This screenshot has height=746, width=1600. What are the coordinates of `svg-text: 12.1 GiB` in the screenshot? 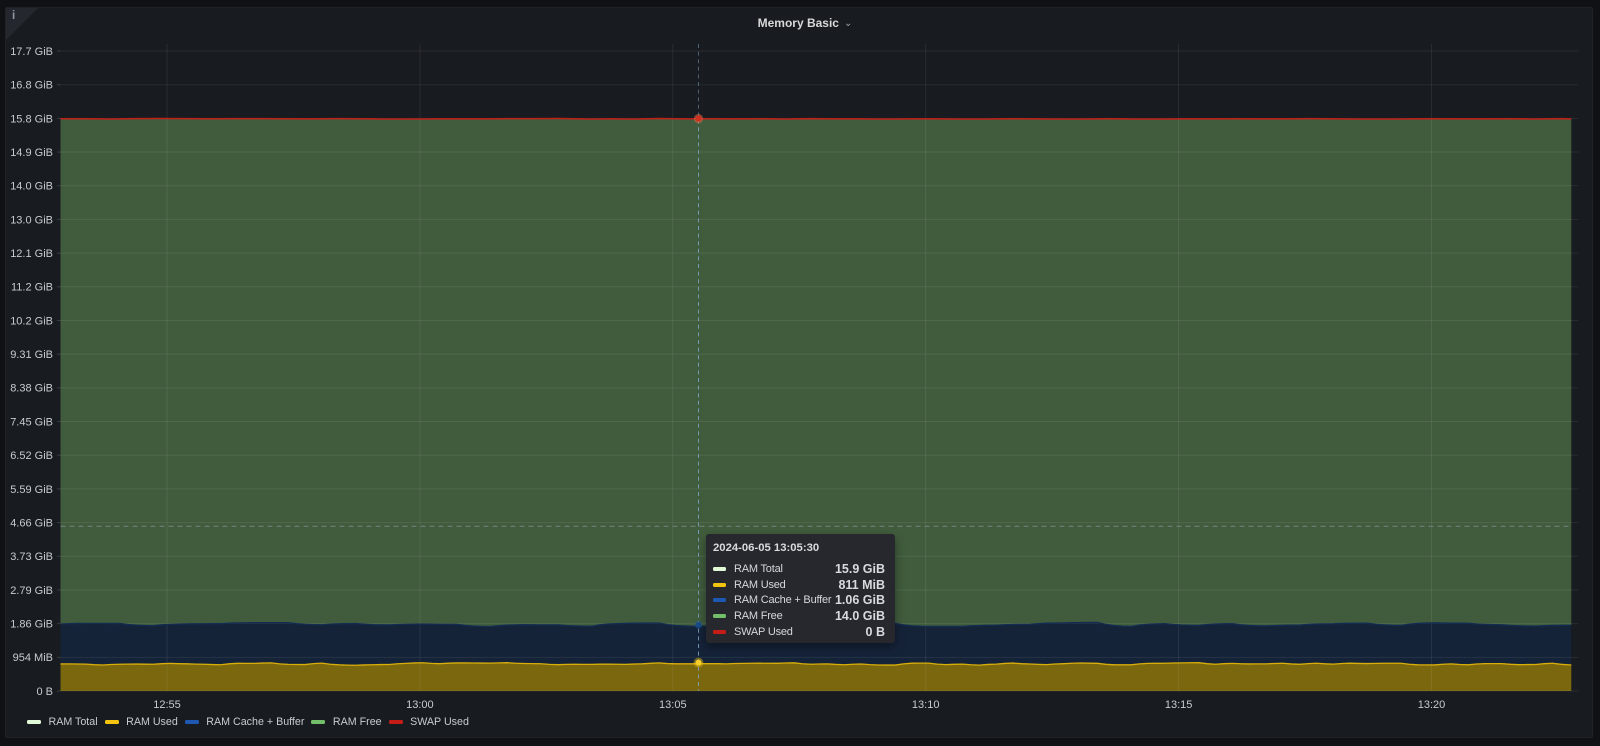 It's located at (31, 254).